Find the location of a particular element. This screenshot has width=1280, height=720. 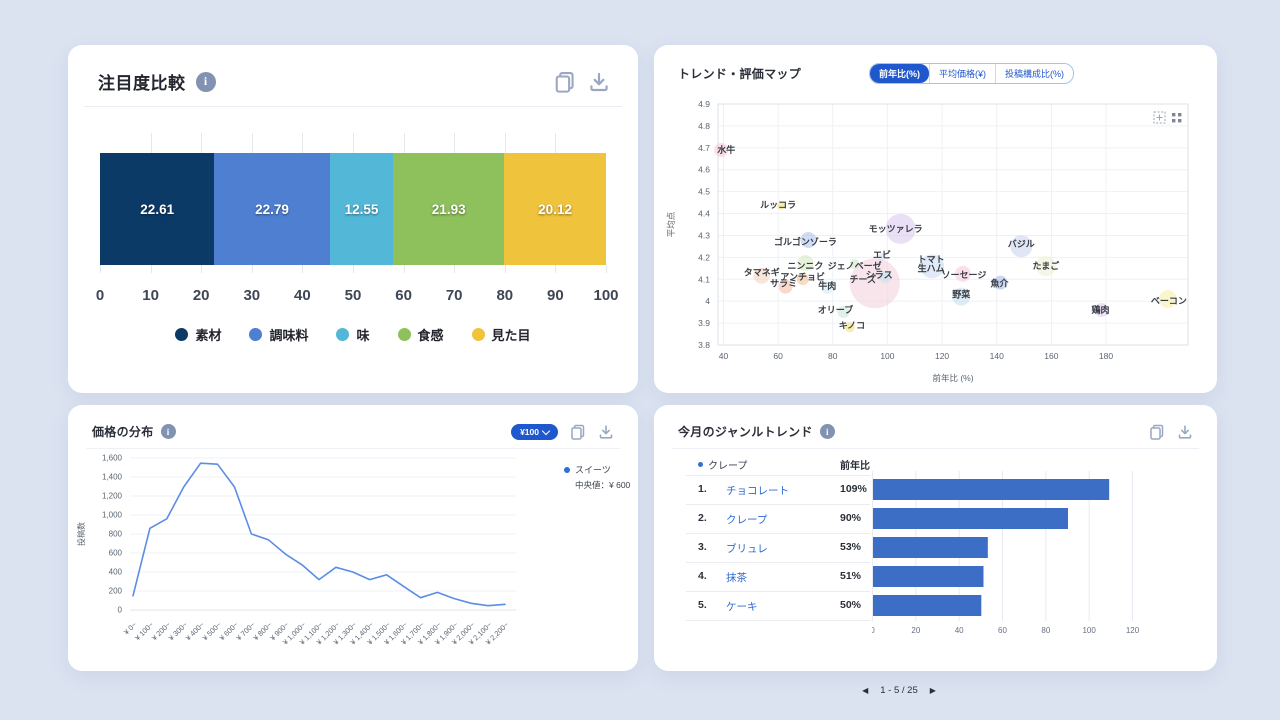

scatter-point-label: 魚介 is located at coordinates (999, 283).